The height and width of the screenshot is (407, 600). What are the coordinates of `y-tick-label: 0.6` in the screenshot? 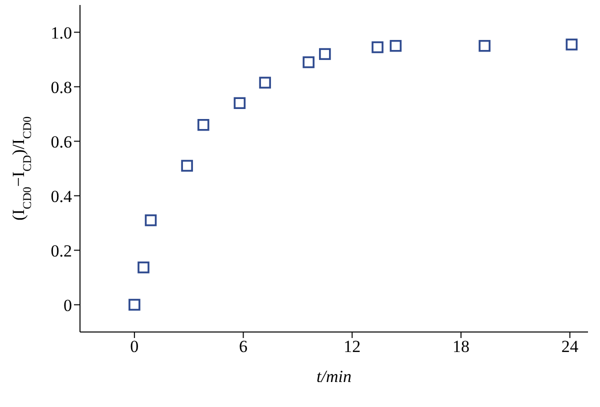 It's located at (61, 142).